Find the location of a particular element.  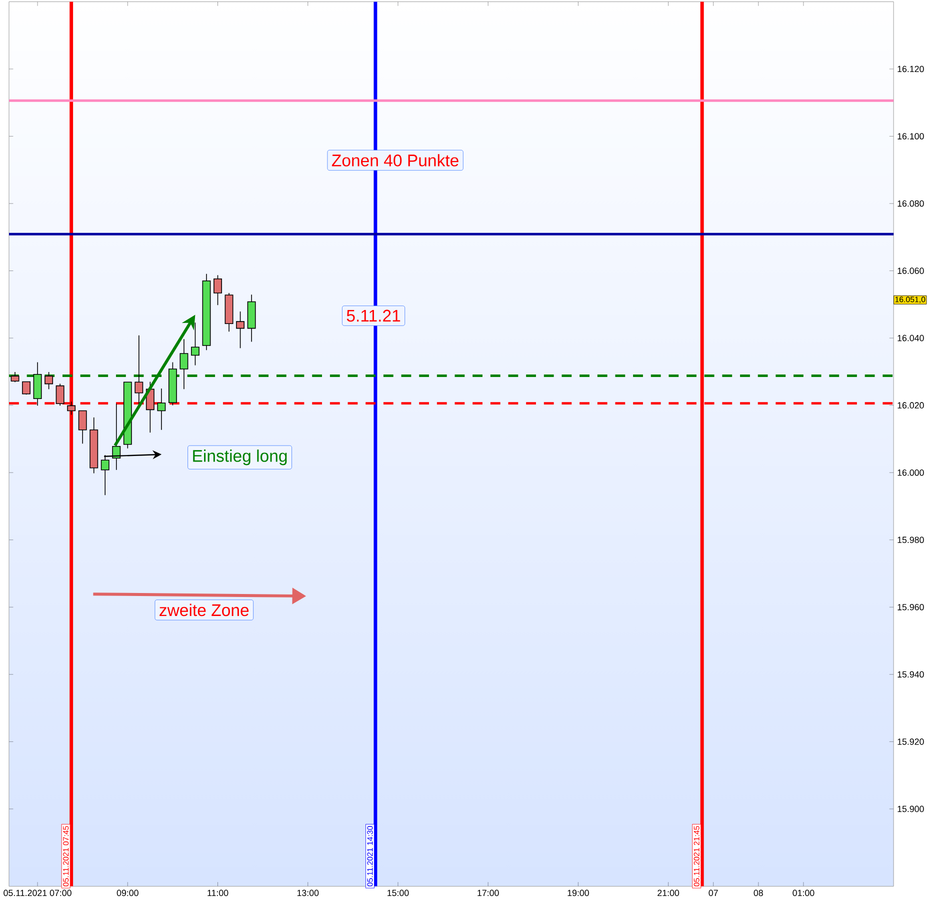

y-tick-label: 16.020 is located at coordinates (911, 405).